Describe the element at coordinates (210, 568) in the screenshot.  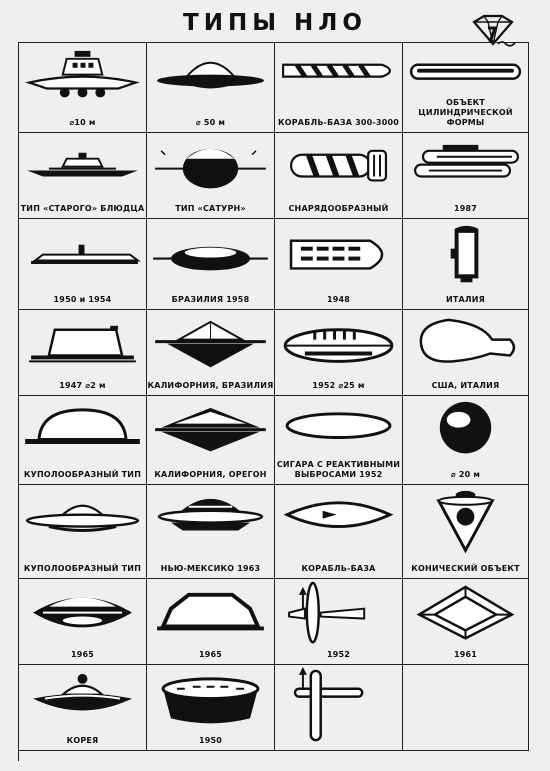
I see `cell-label: НЬЮ-МЕКСИКО 1963` at that location.